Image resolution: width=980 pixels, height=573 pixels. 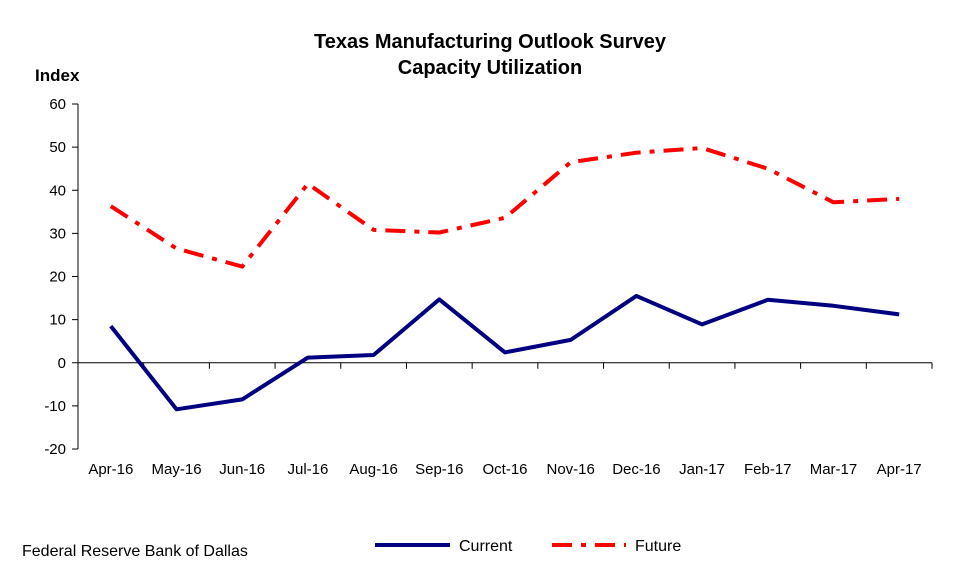 What do you see at coordinates (57, 147) in the screenshot?
I see `y-tick-label: 50` at bounding box center [57, 147].